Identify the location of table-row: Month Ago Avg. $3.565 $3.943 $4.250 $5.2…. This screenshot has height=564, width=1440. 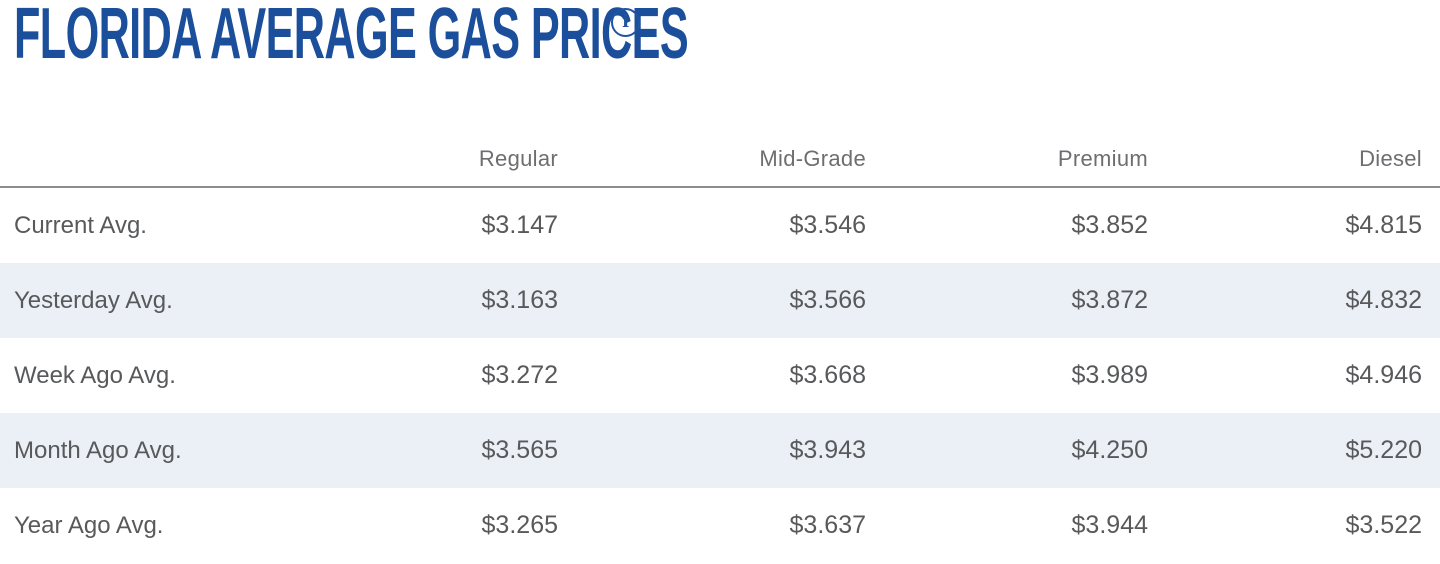
(720, 450).